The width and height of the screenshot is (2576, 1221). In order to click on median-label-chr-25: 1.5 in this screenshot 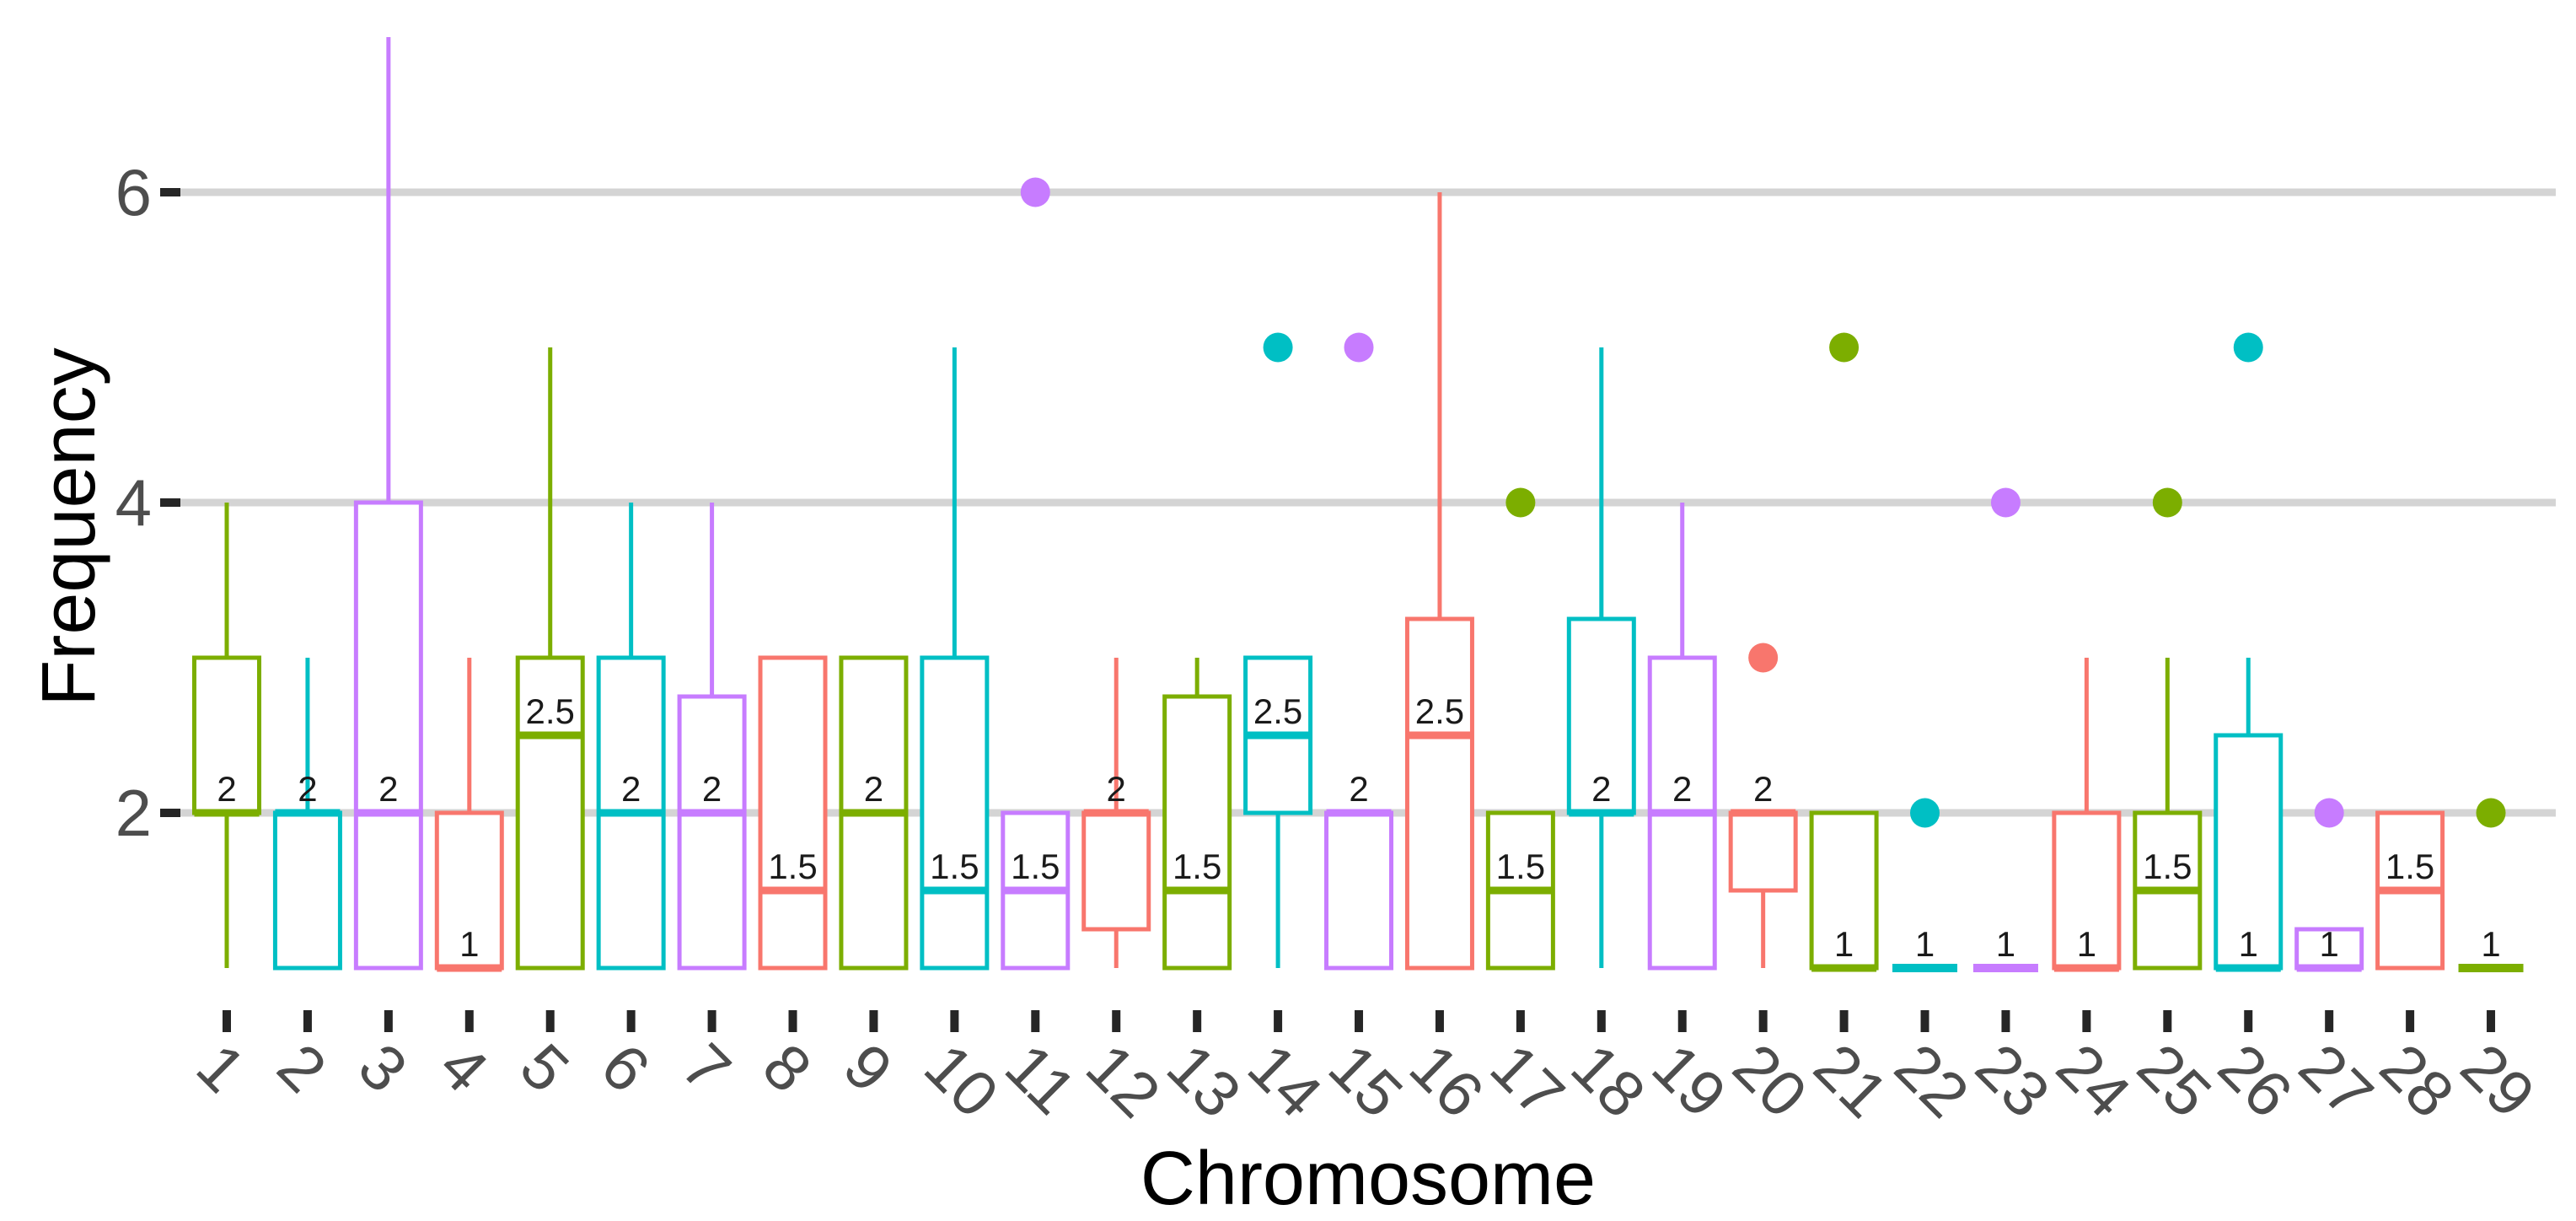, I will do `click(2167, 867)`.